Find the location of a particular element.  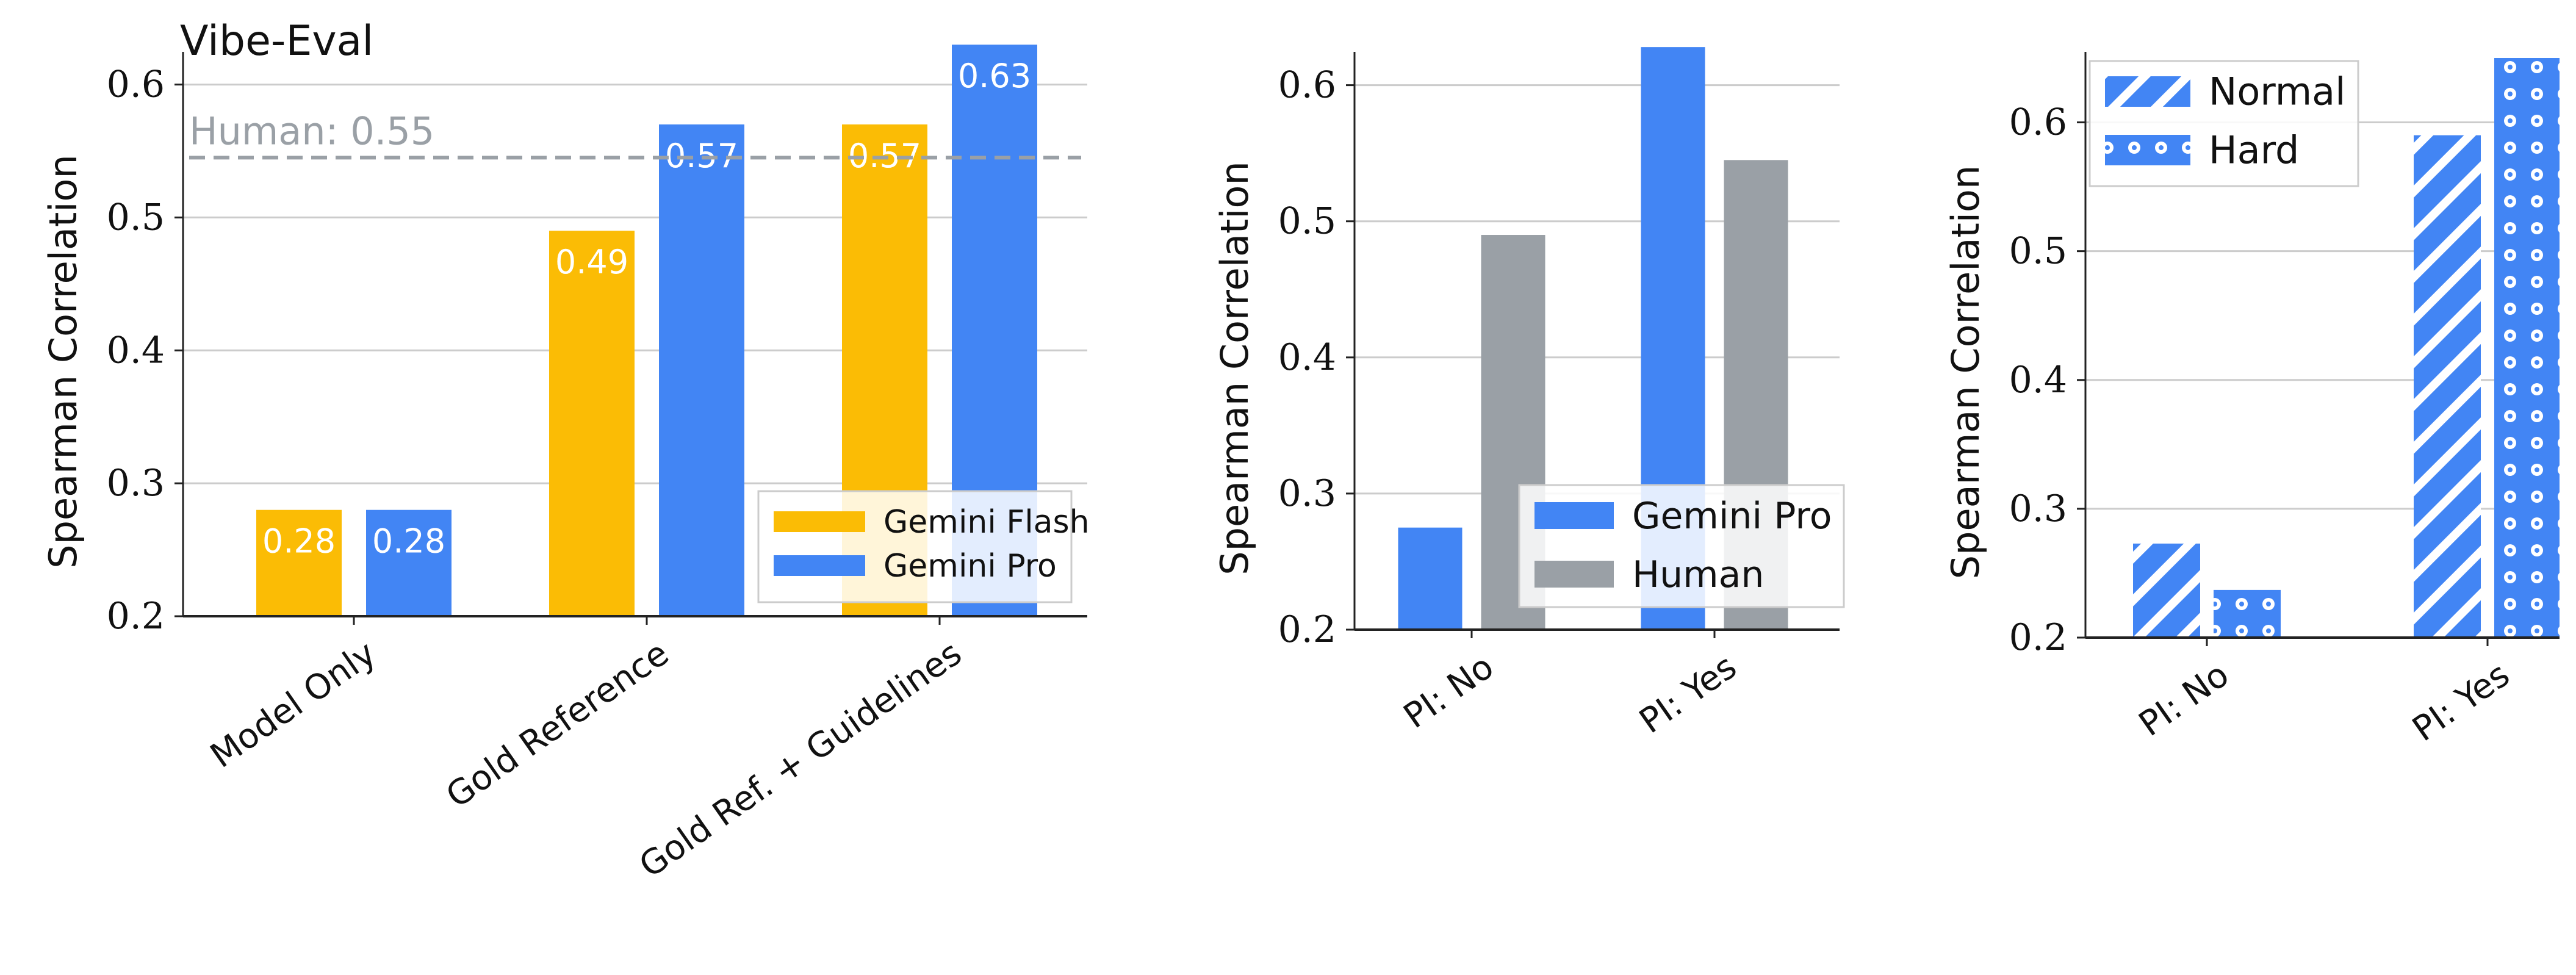

legend-label: Gemini Flash is located at coordinates (986, 522).